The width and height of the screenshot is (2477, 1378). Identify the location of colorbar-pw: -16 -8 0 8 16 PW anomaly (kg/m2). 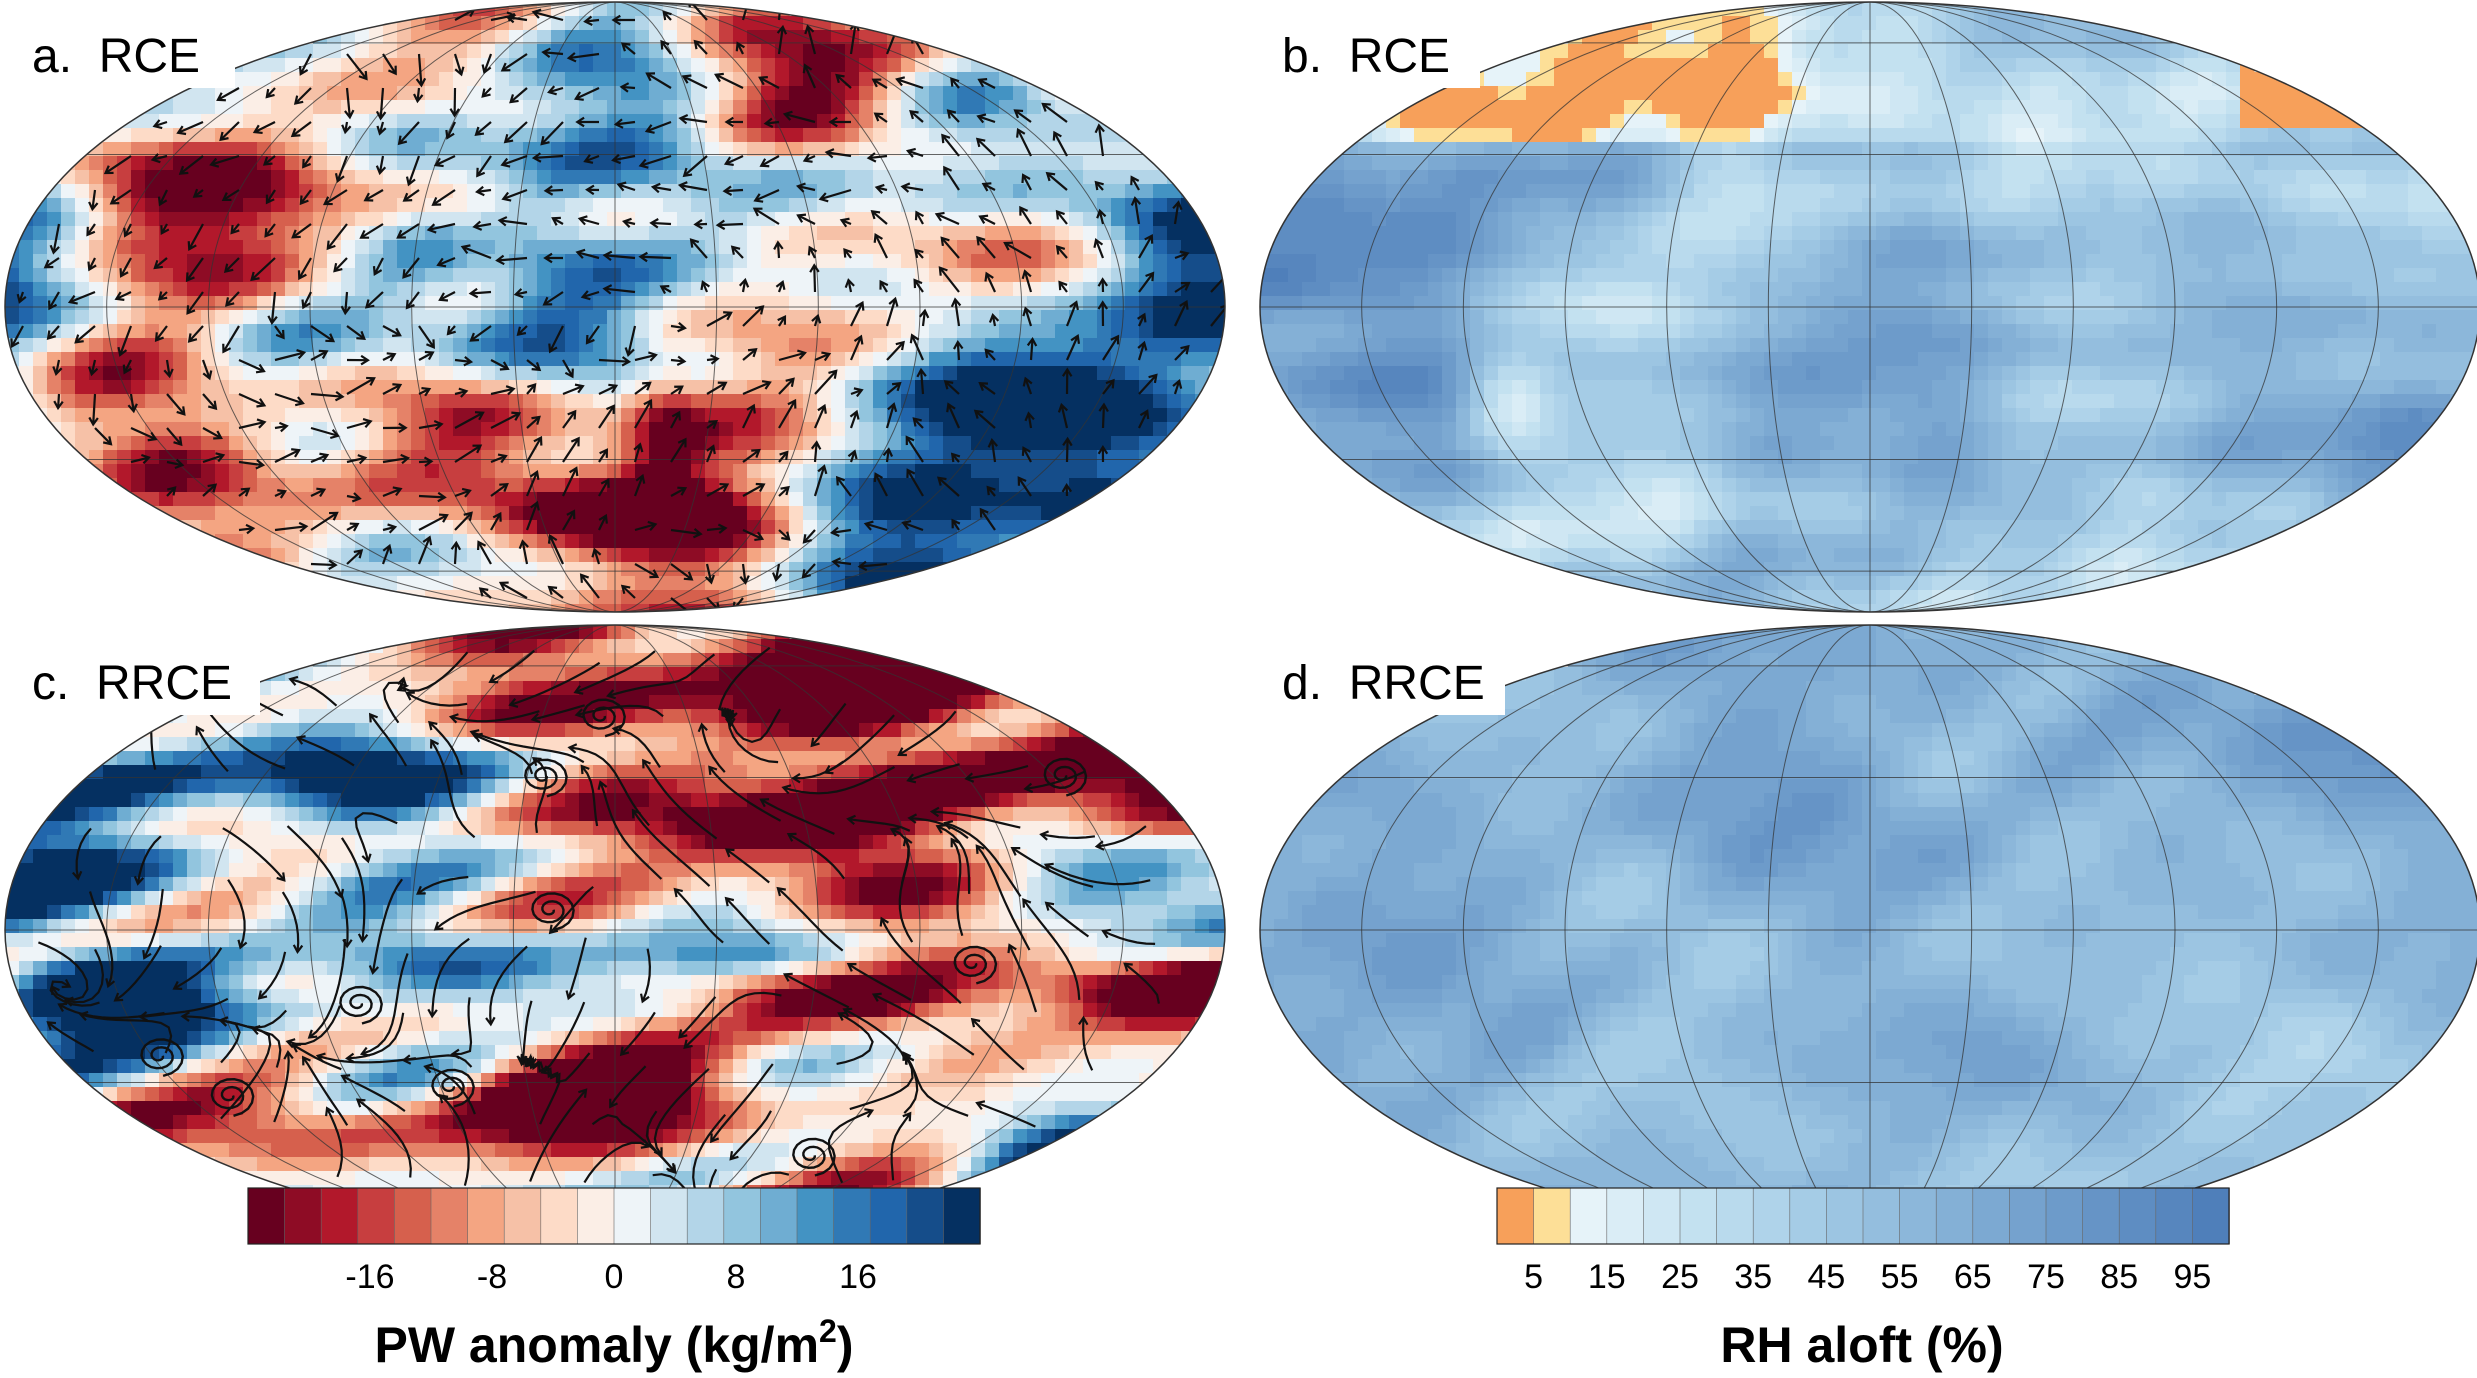
(614, 1280).